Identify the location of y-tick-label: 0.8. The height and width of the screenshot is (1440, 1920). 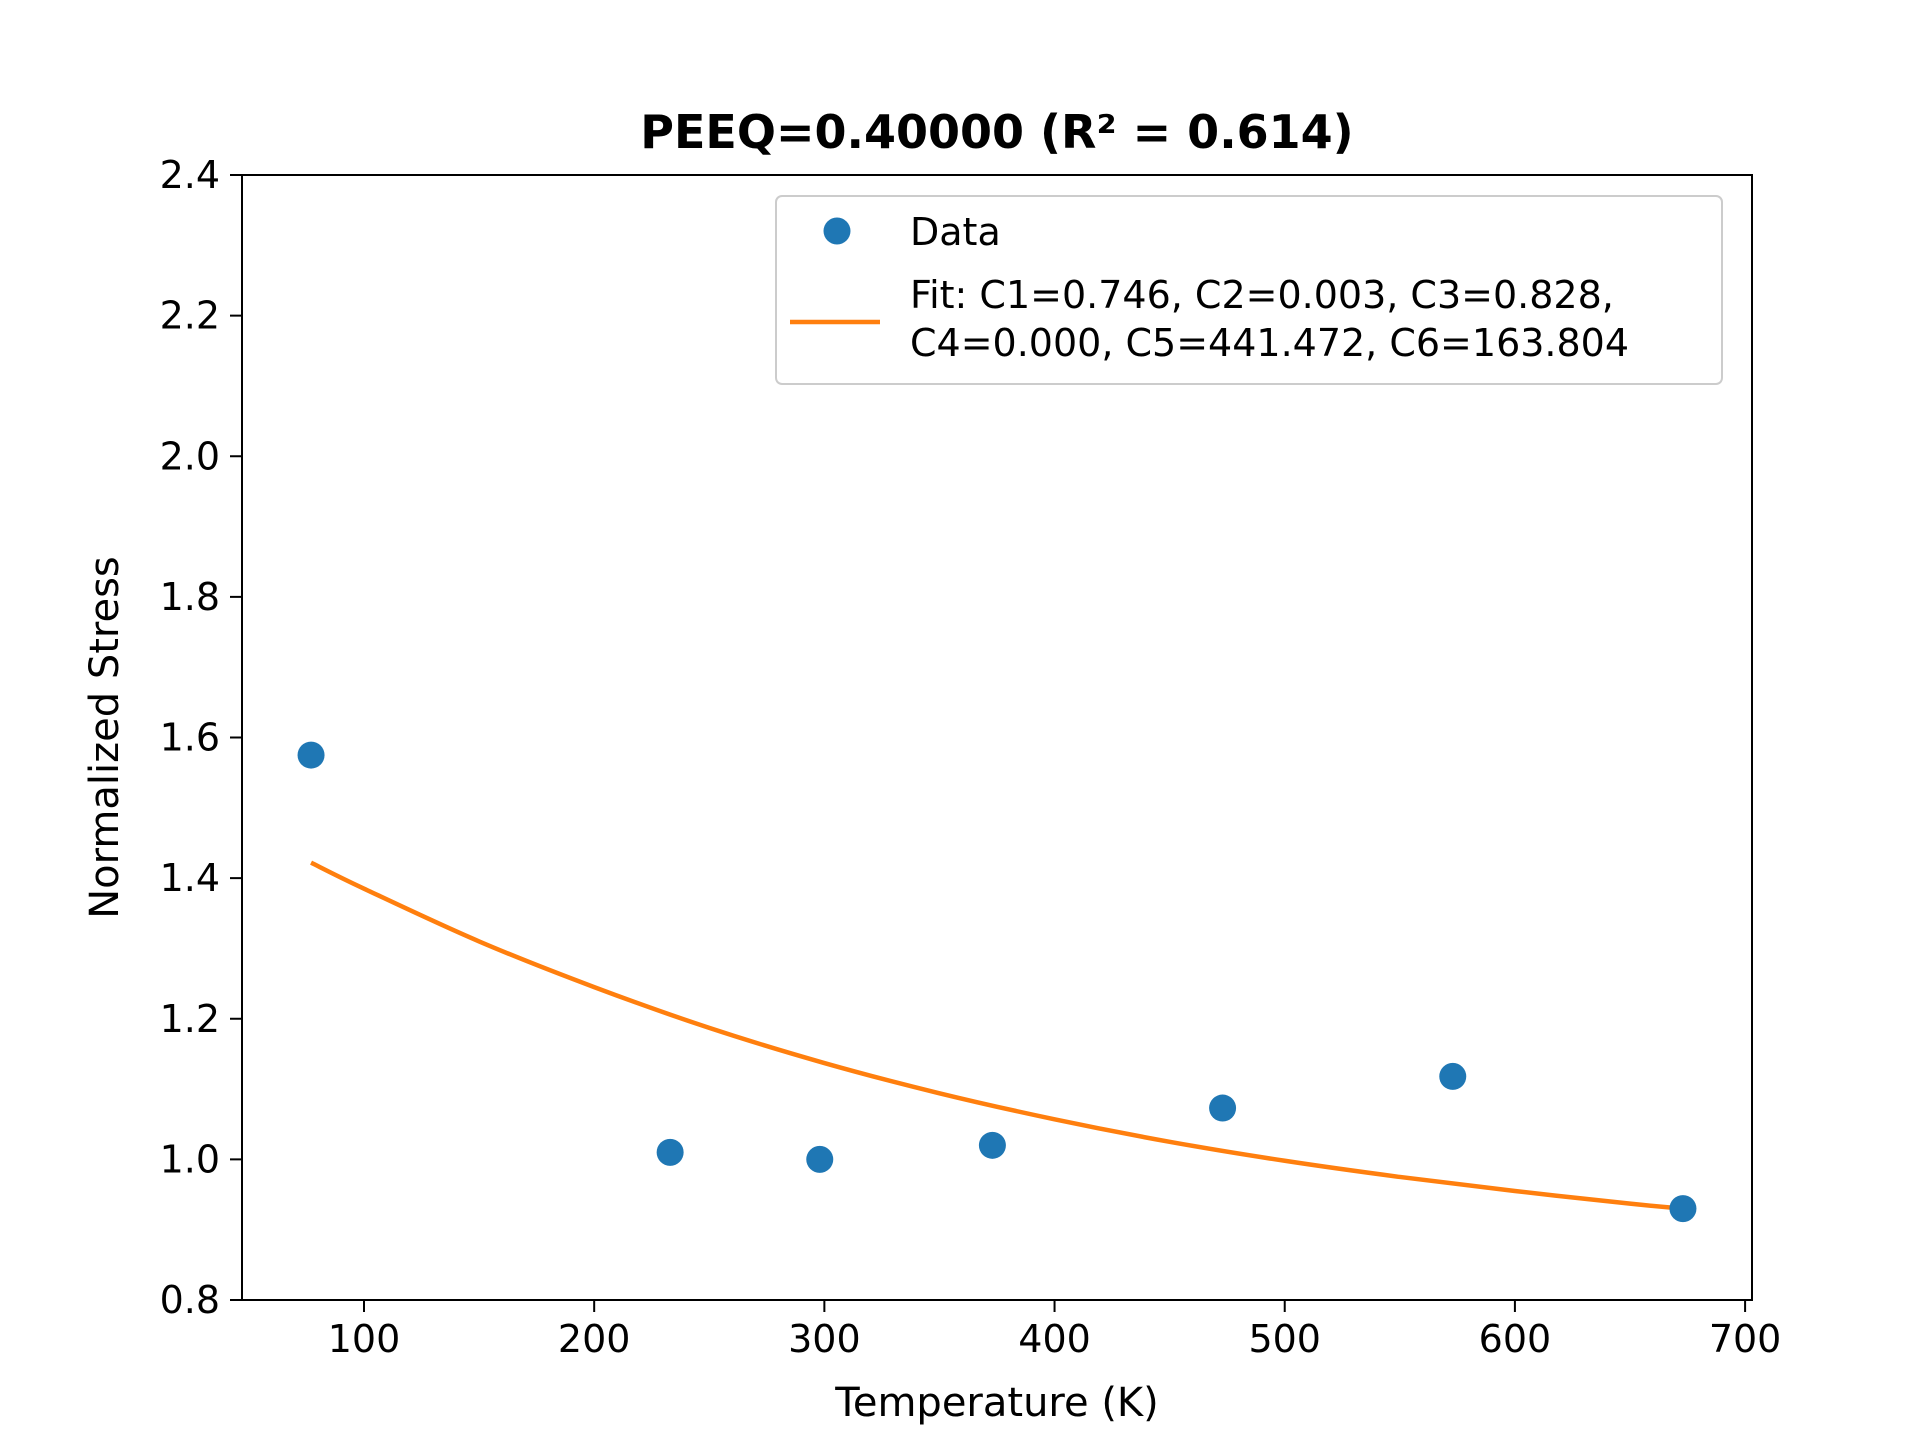
(190, 1300).